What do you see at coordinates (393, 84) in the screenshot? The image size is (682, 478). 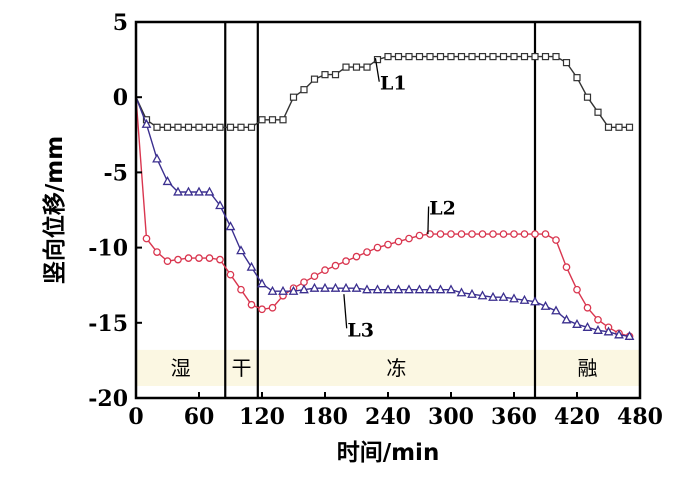 I see `series-label: L1` at bounding box center [393, 84].